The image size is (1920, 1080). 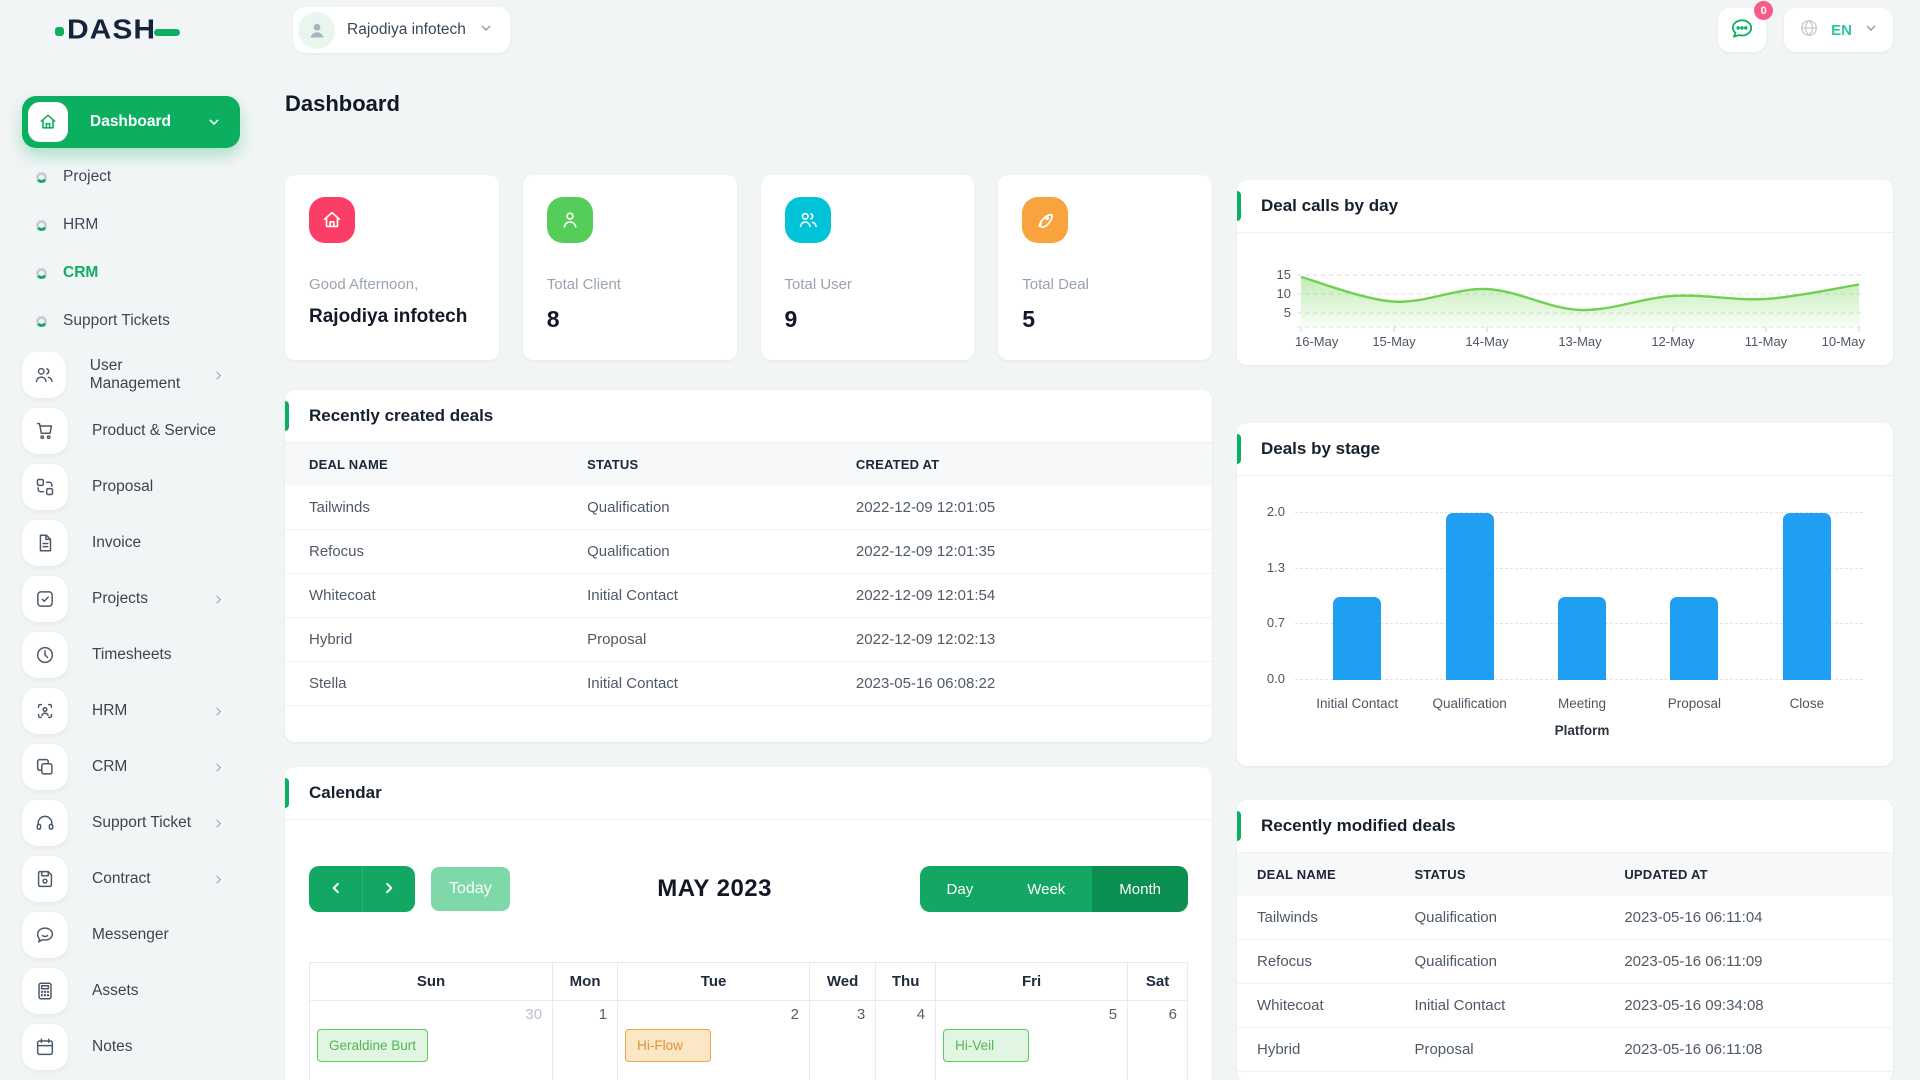 What do you see at coordinates (424, 639) in the screenshot?
I see `table-cell: Hybrid` at bounding box center [424, 639].